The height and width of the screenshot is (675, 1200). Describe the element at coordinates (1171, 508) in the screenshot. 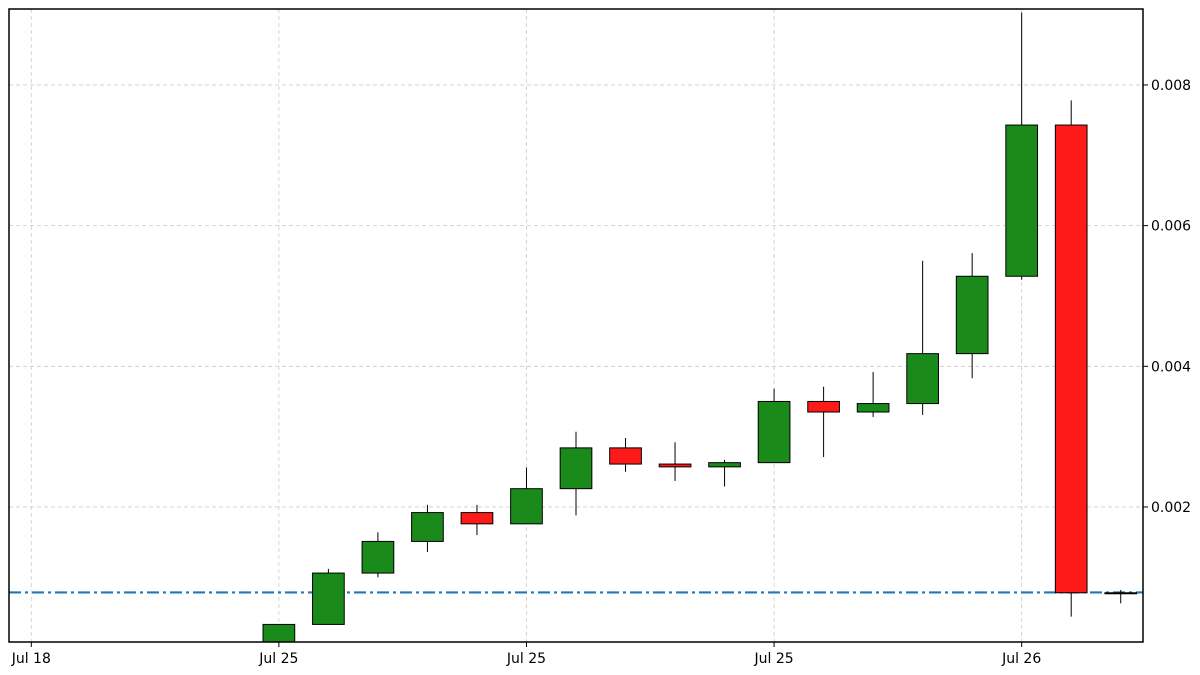

I see `y-tick-label: 0.002` at that location.